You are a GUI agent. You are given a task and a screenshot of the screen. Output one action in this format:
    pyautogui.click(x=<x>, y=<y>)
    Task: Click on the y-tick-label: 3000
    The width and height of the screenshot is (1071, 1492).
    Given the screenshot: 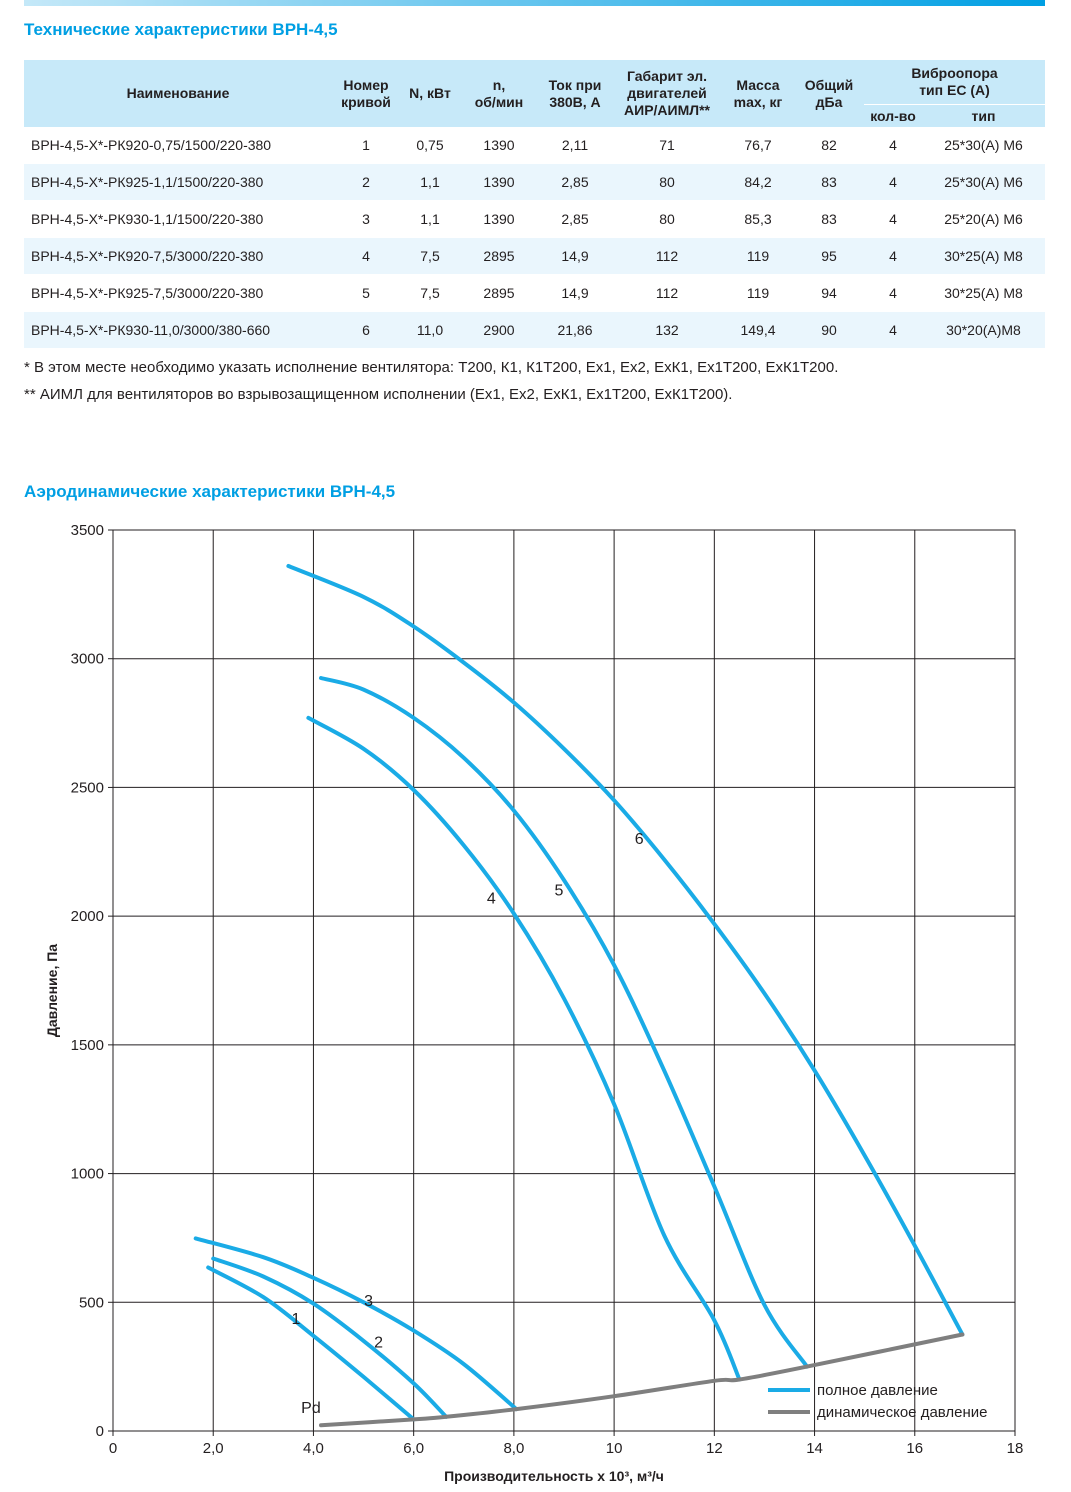 What is the action you would take?
    pyautogui.click(x=87, y=659)
    